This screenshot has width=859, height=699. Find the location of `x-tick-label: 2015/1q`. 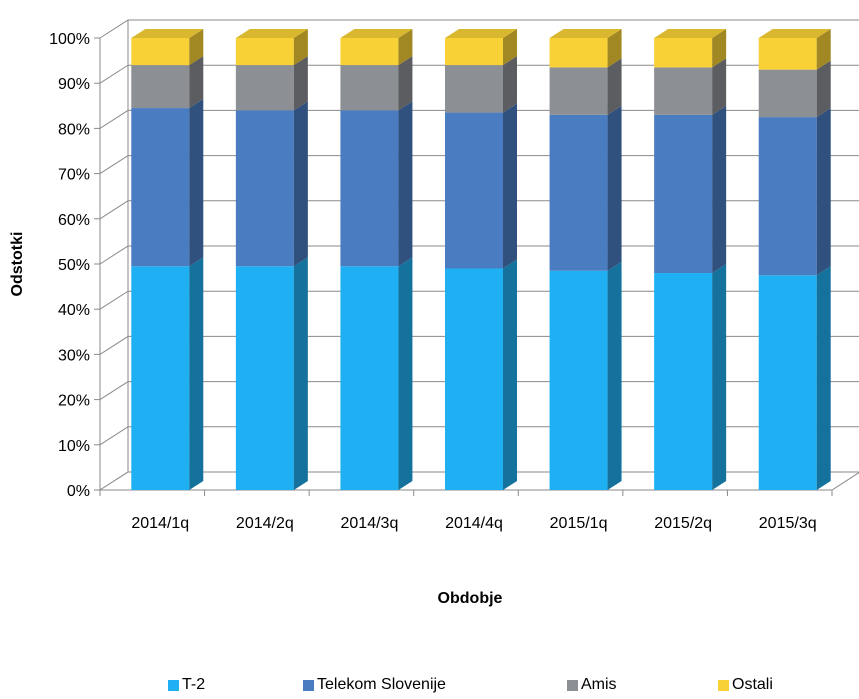

x-tick-label: 2015/1q is located at coordinates (579, 523).